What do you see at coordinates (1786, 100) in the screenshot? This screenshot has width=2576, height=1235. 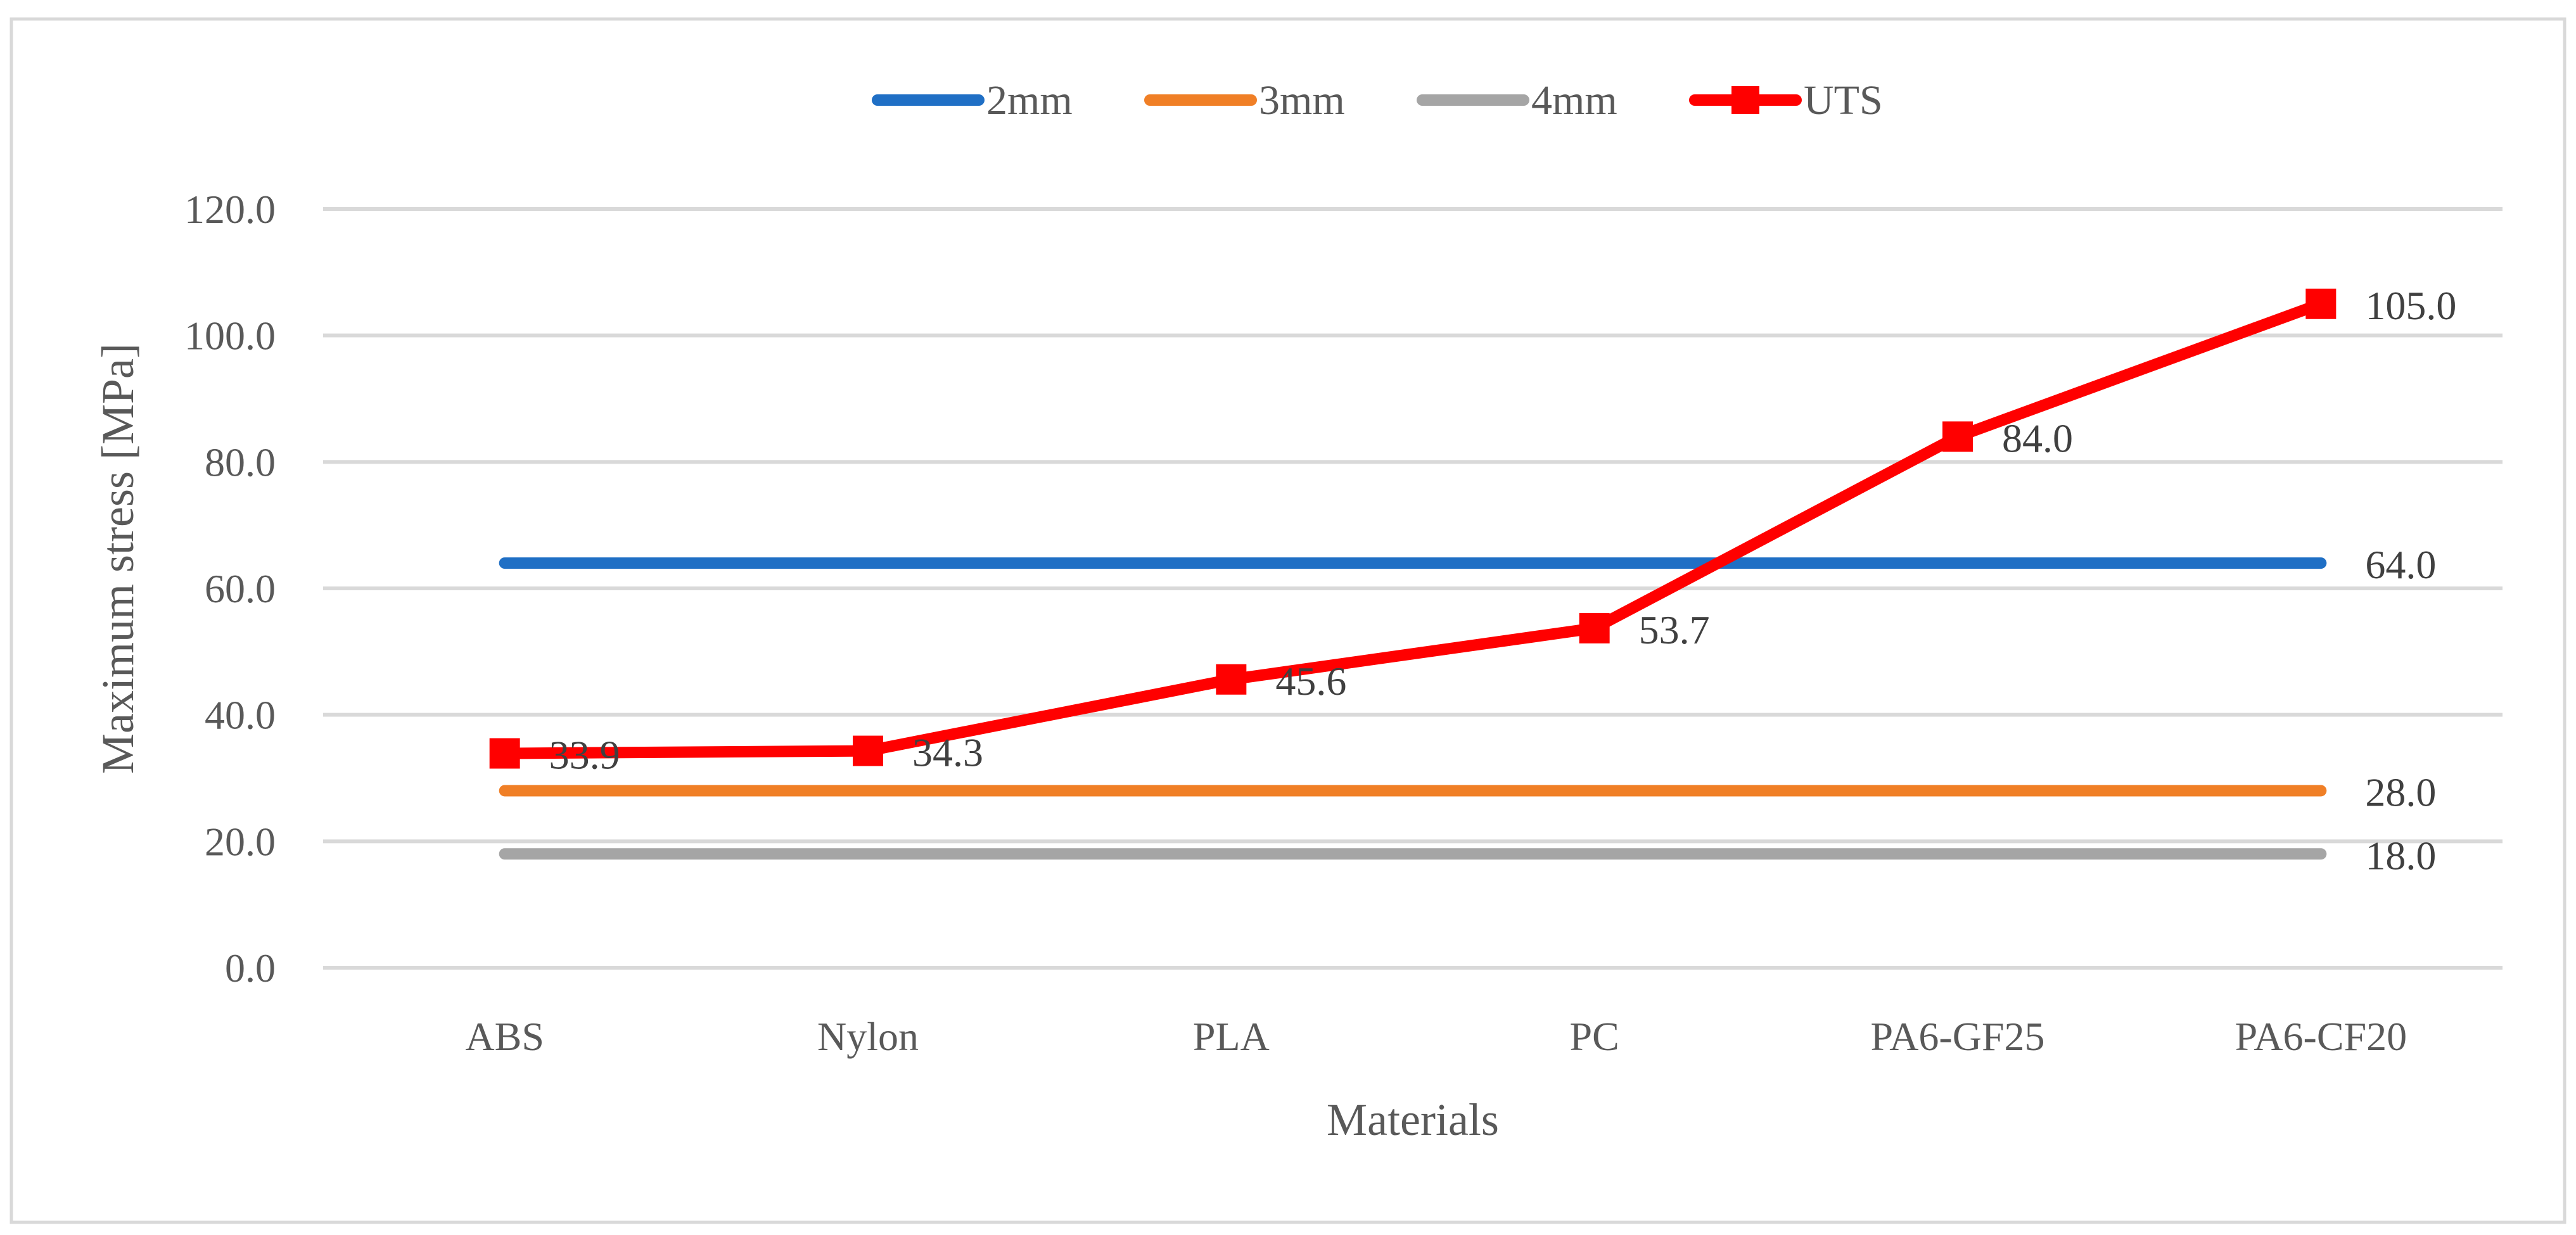 I see `legend-entry: UTS` at bounding box center [1786, 100].